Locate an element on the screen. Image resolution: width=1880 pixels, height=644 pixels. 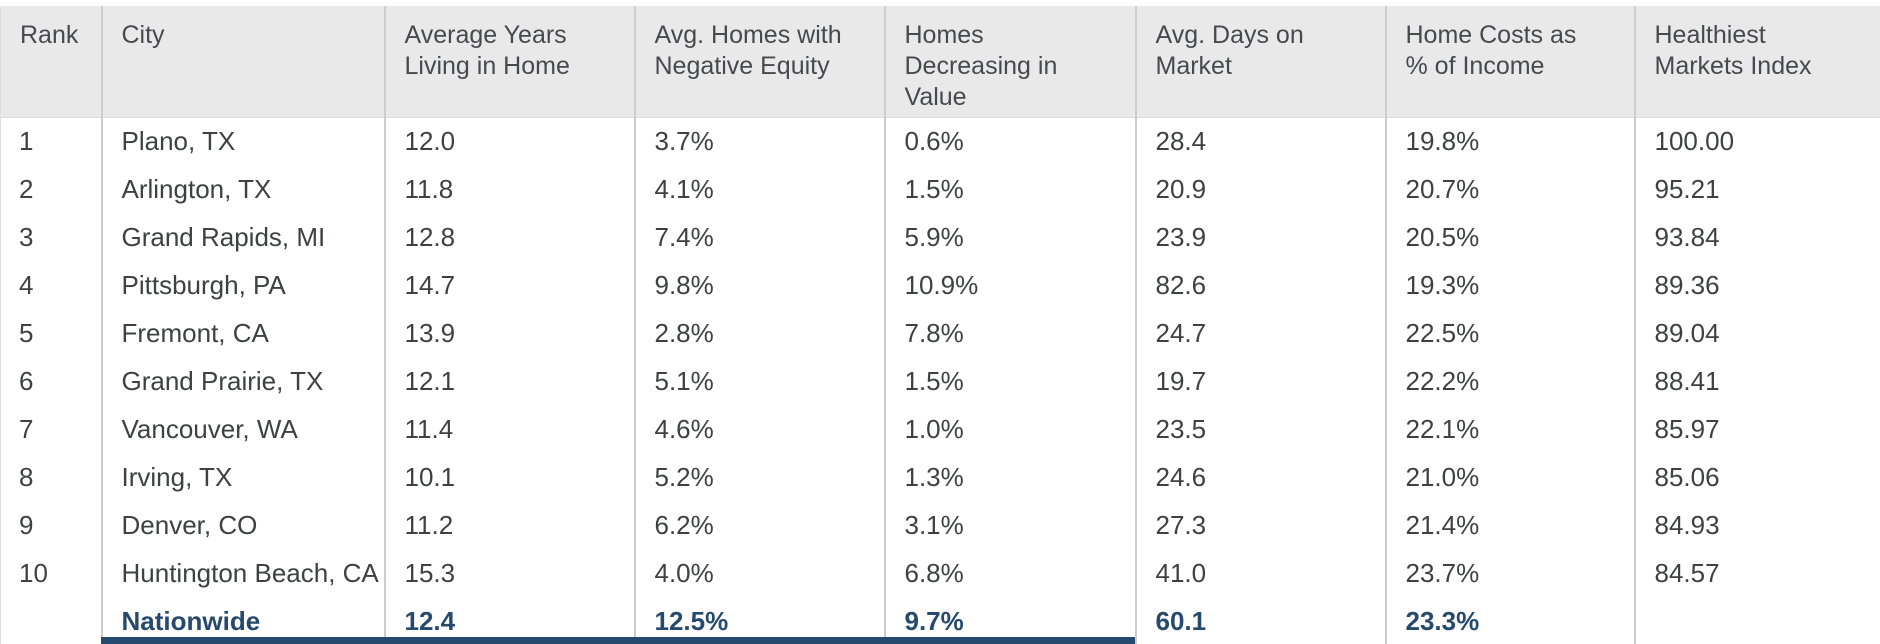
cell-city: Denver, CO is located at coordinates (242, 525).